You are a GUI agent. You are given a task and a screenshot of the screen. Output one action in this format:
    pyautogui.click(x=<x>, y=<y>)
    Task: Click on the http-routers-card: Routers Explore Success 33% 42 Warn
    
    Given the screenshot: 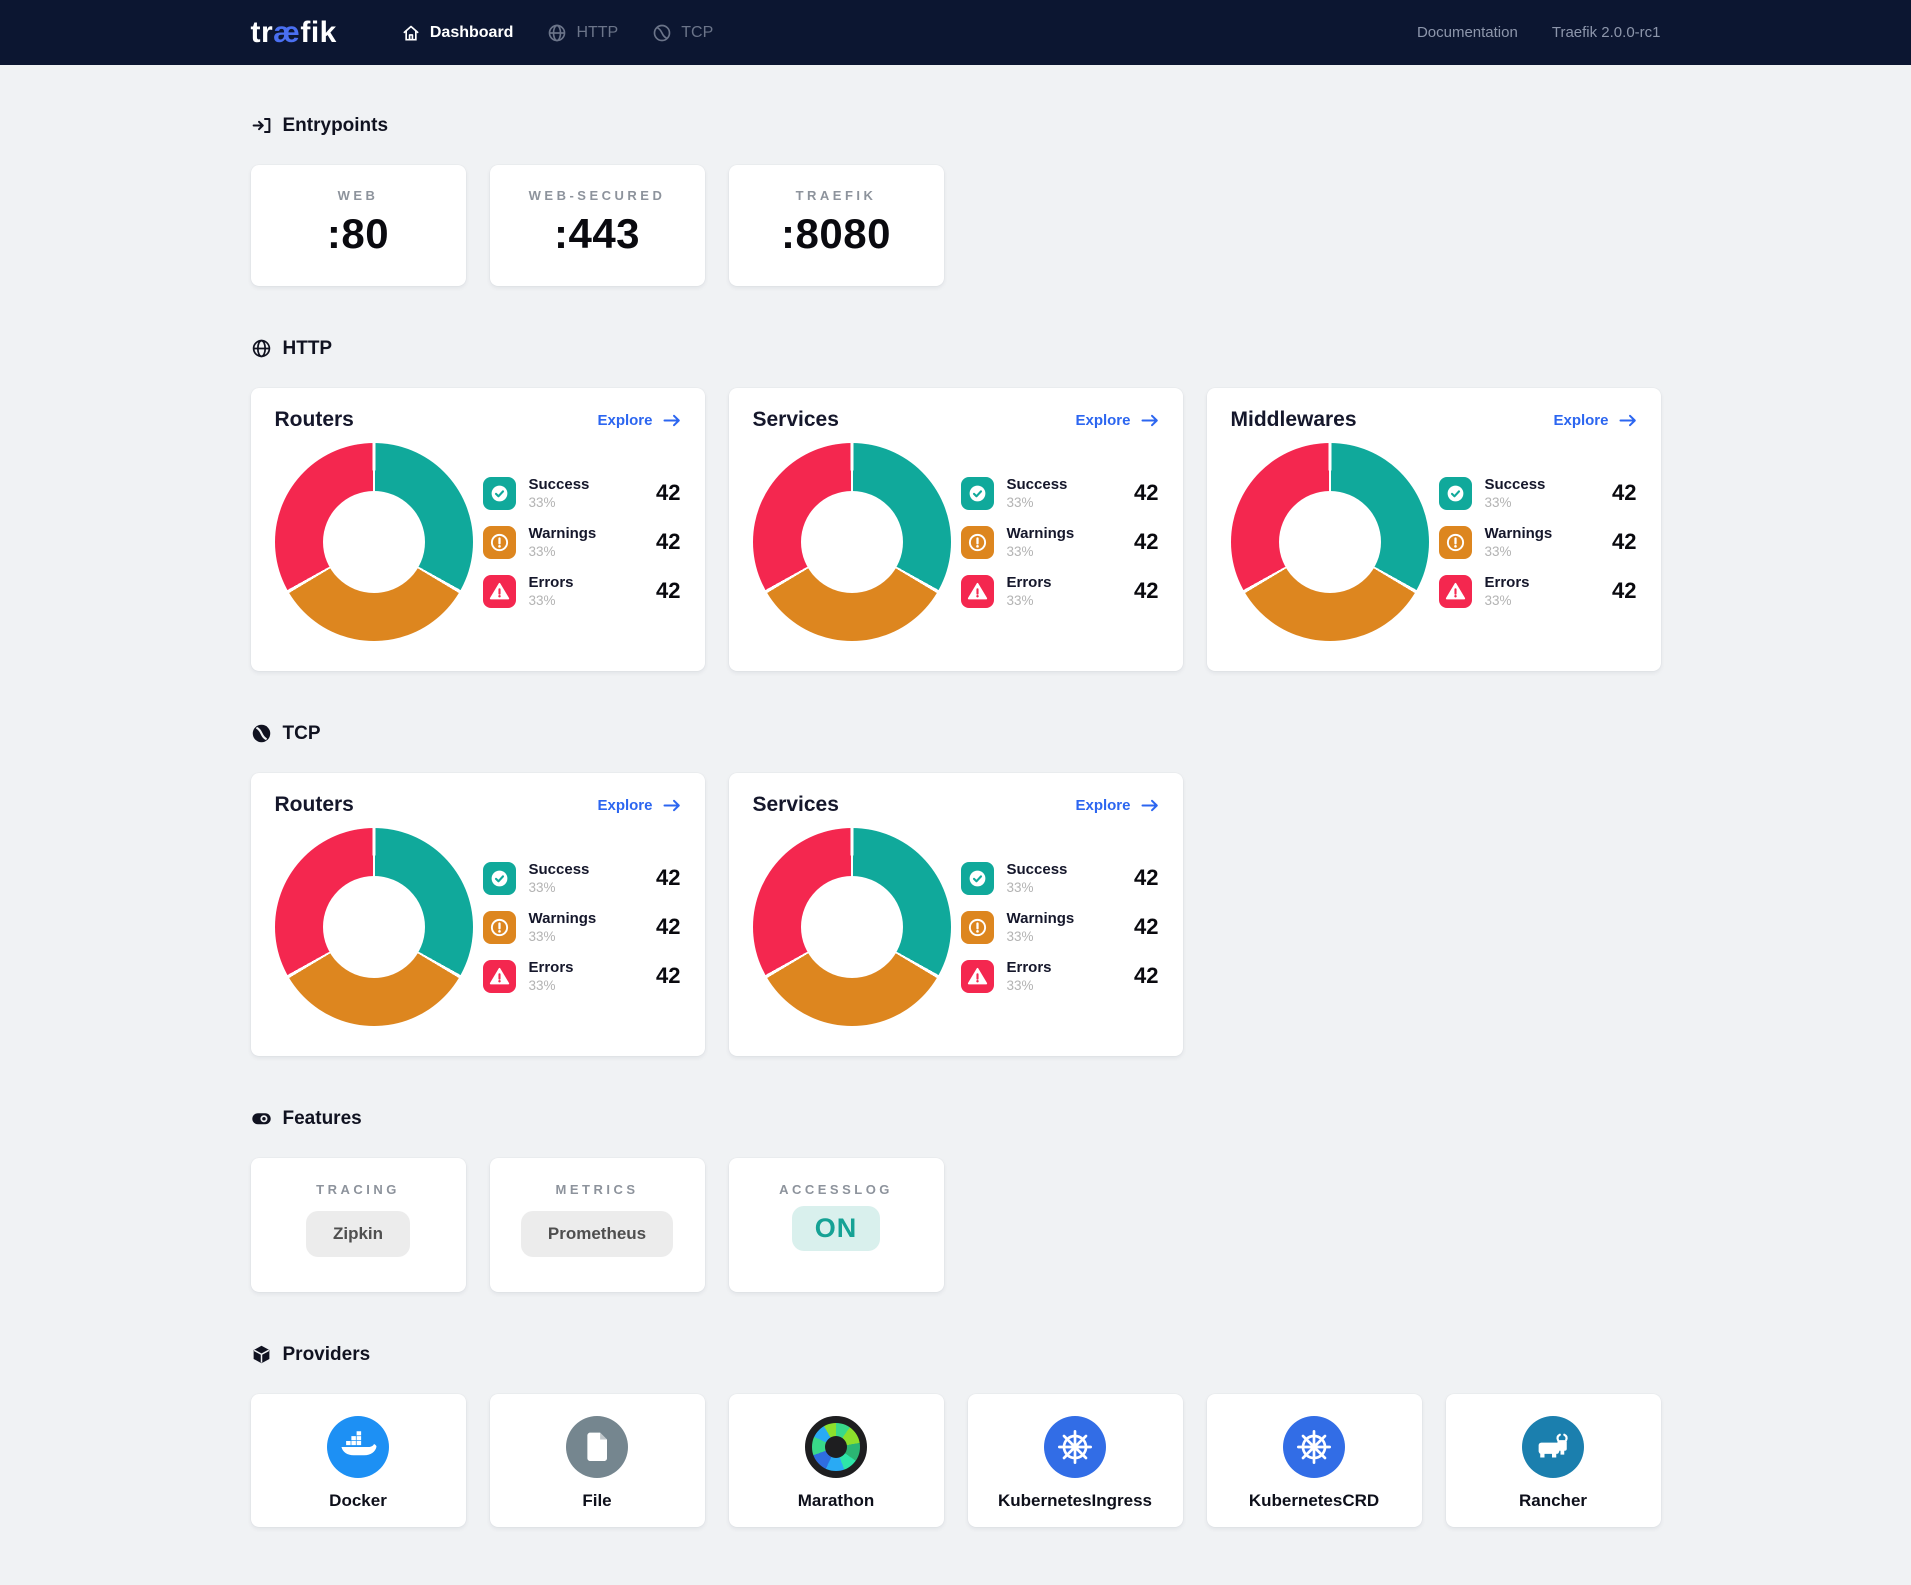 What is the action you would take?
    pyautogui.click(x=477, y=529)
    